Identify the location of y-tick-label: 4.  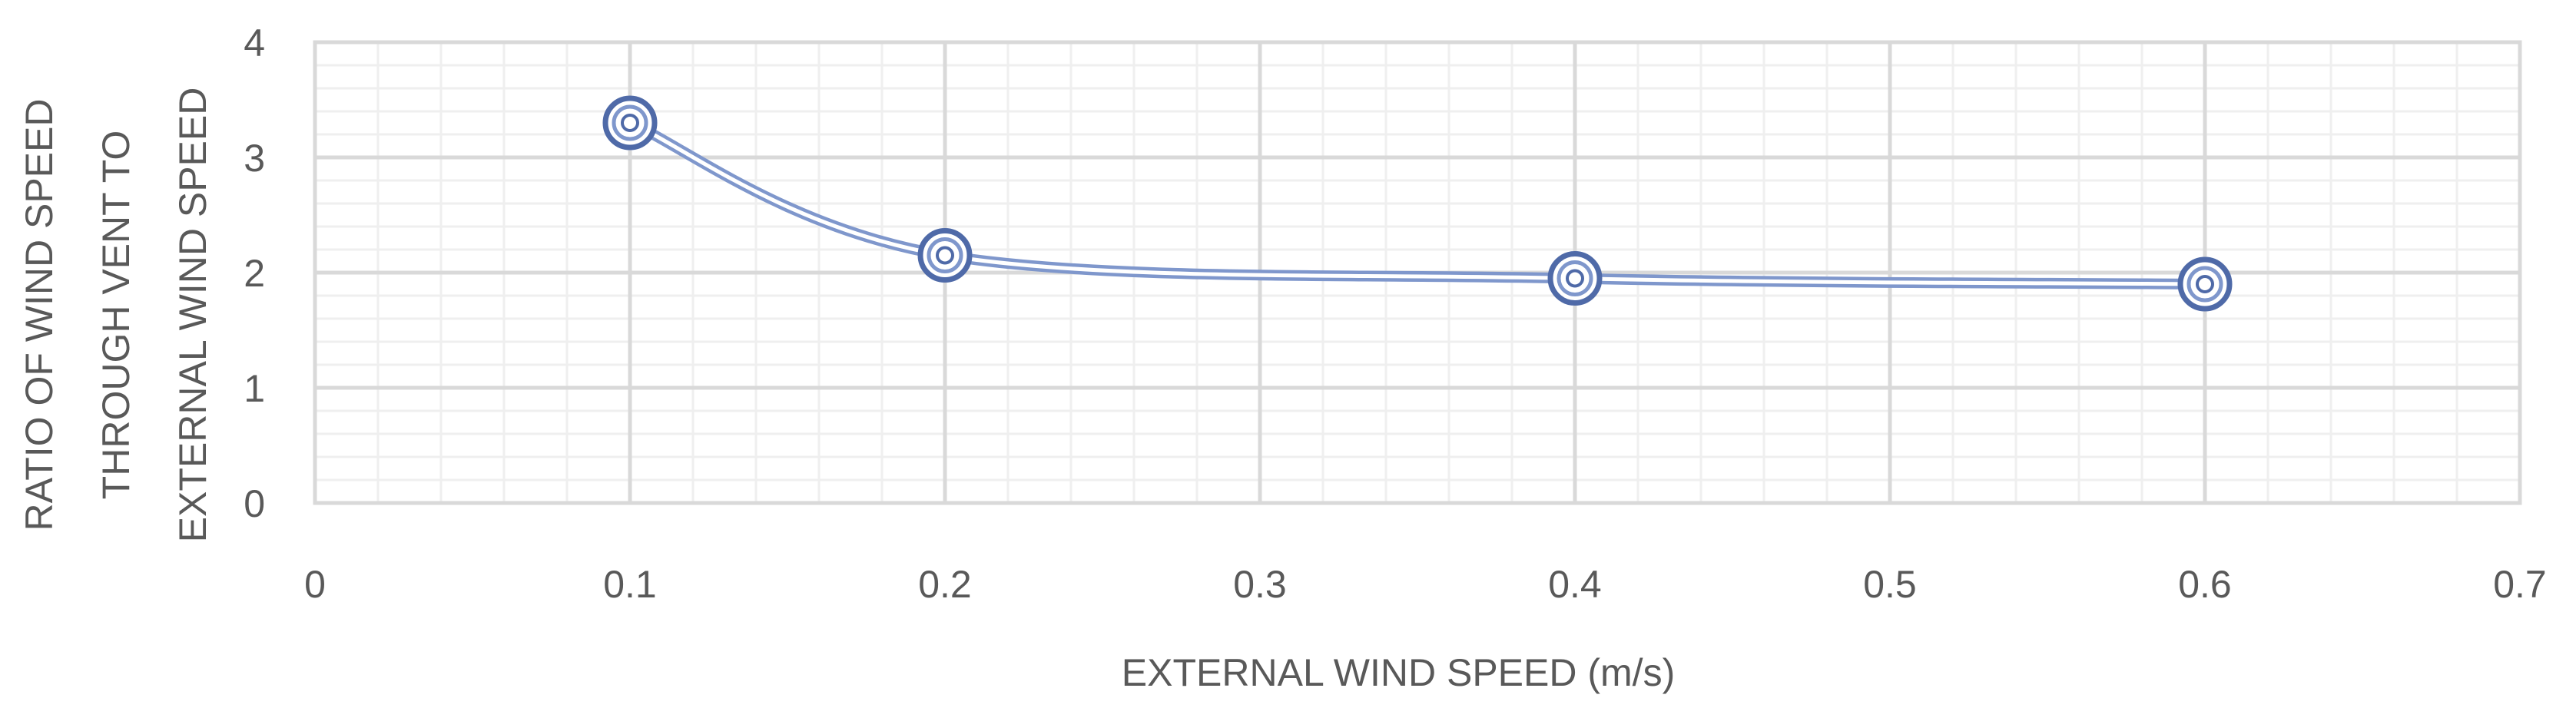
(254, 43).